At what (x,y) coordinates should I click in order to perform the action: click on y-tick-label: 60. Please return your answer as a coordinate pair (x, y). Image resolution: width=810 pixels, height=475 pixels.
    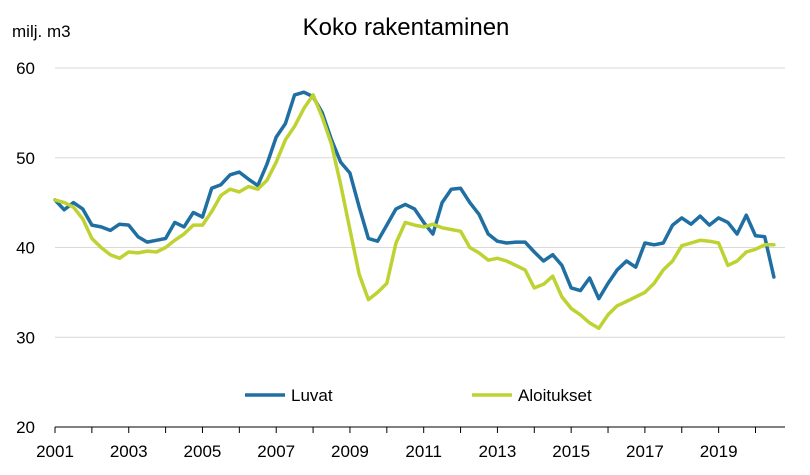
    Looking at the image, I should click on (25, 68).